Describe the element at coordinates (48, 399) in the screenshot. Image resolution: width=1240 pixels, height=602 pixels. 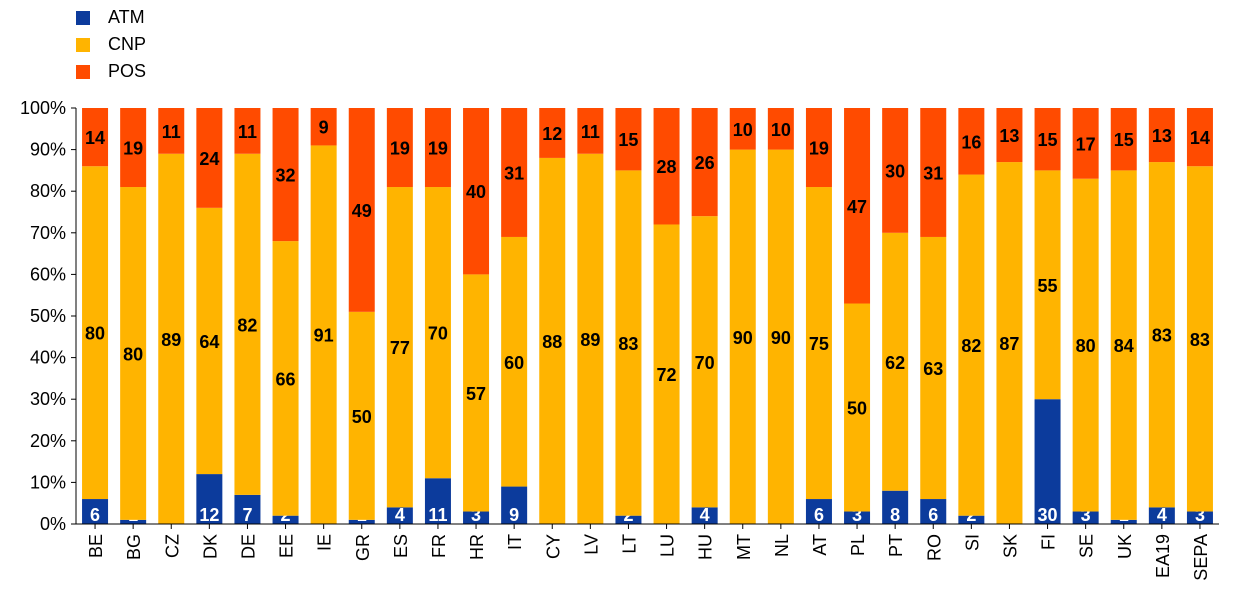
I see `y-tick-label: 30%` at that location.